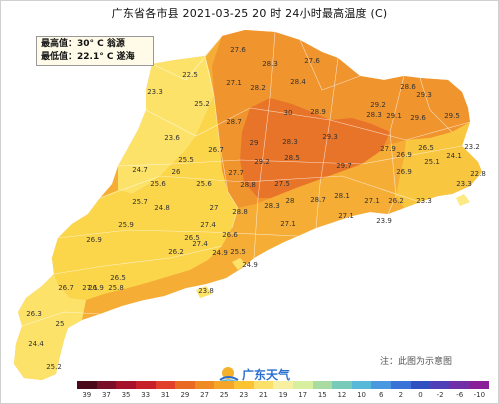  I want to click on station-value: 26.7, so click(216, 150).